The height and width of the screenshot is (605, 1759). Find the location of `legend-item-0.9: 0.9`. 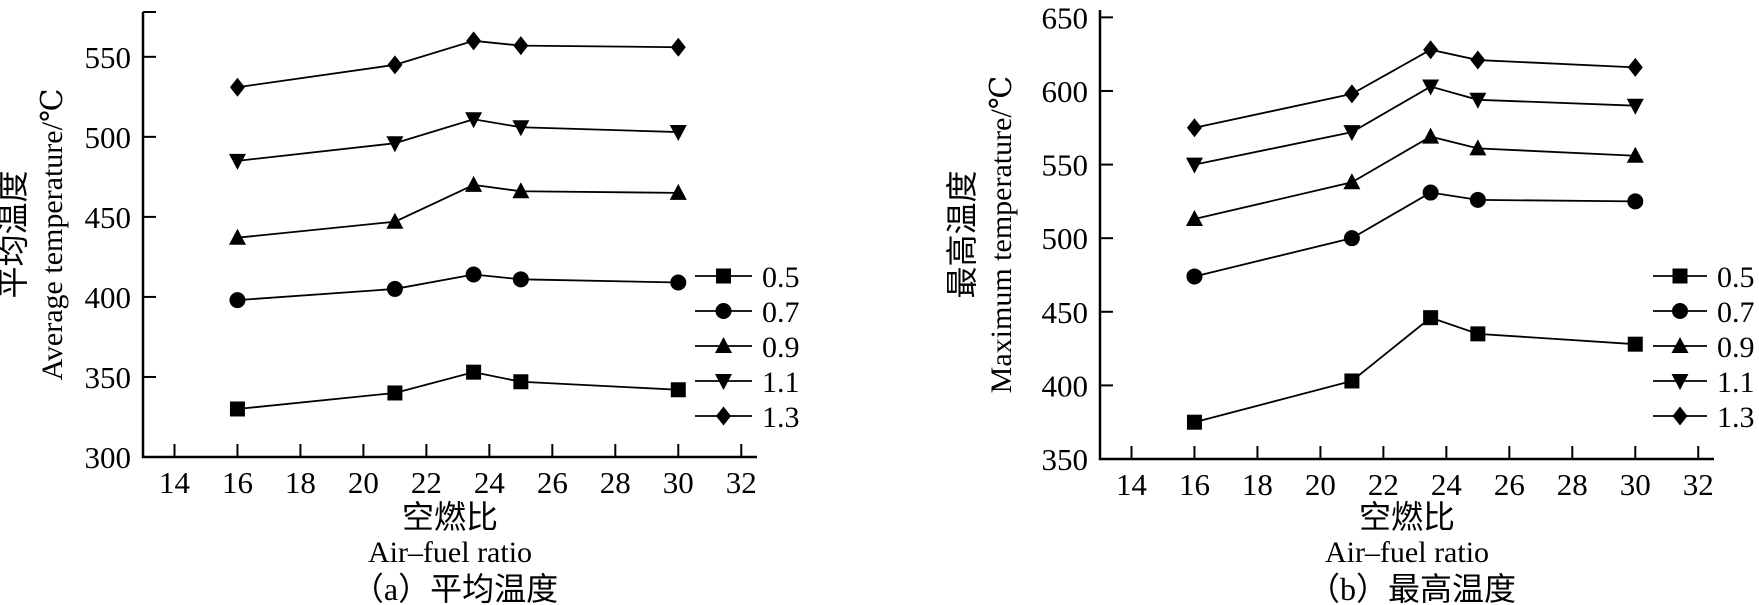

legend-item-0.9: 0.9 is located at coordinates (1704, 347).